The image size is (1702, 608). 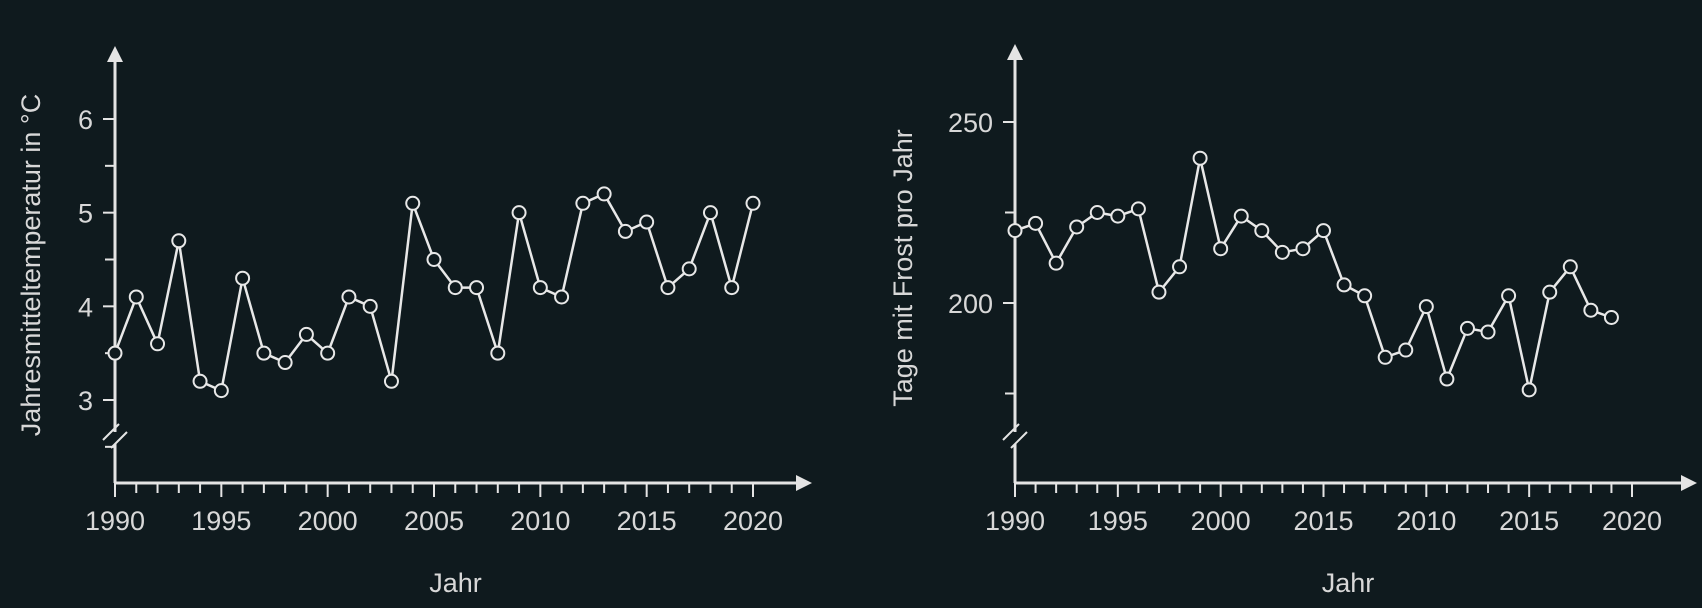 I want to click on chart1-x-tick-label: 2020, so click(x=1632, y=521).